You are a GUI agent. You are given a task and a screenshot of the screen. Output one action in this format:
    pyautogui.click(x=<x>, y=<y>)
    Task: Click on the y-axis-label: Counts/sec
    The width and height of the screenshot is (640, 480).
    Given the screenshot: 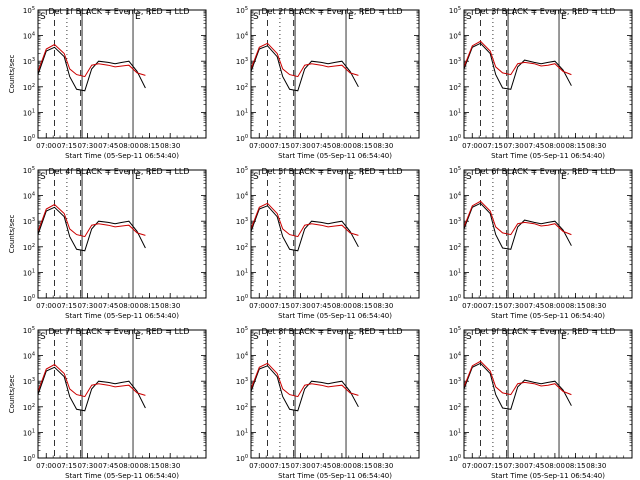 What is the action you would take?
    pyautogui.click(x=12, y=394)
    